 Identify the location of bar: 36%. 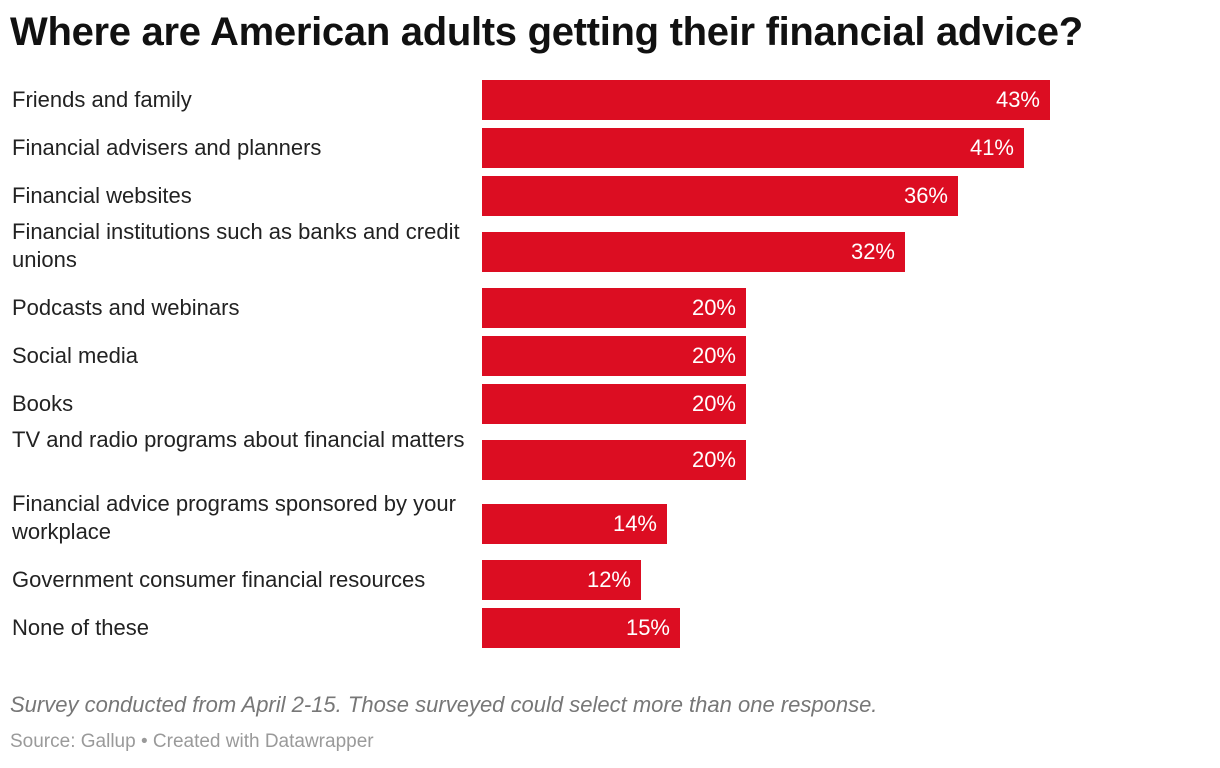
(720, 196).